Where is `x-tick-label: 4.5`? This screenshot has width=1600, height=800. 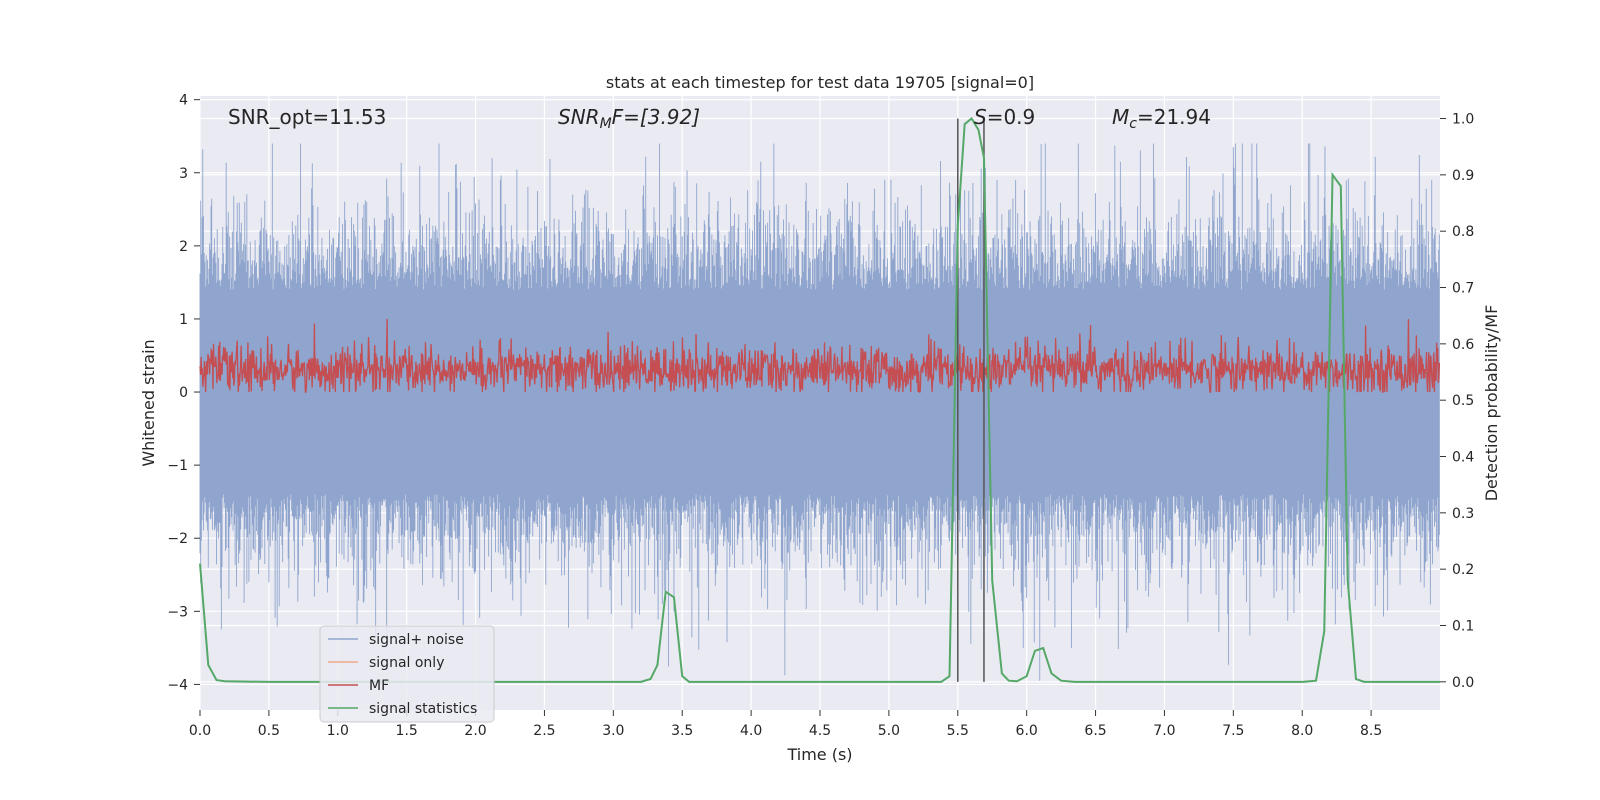 x-tick-label: 4.5 is located at coordinates (820, 731).